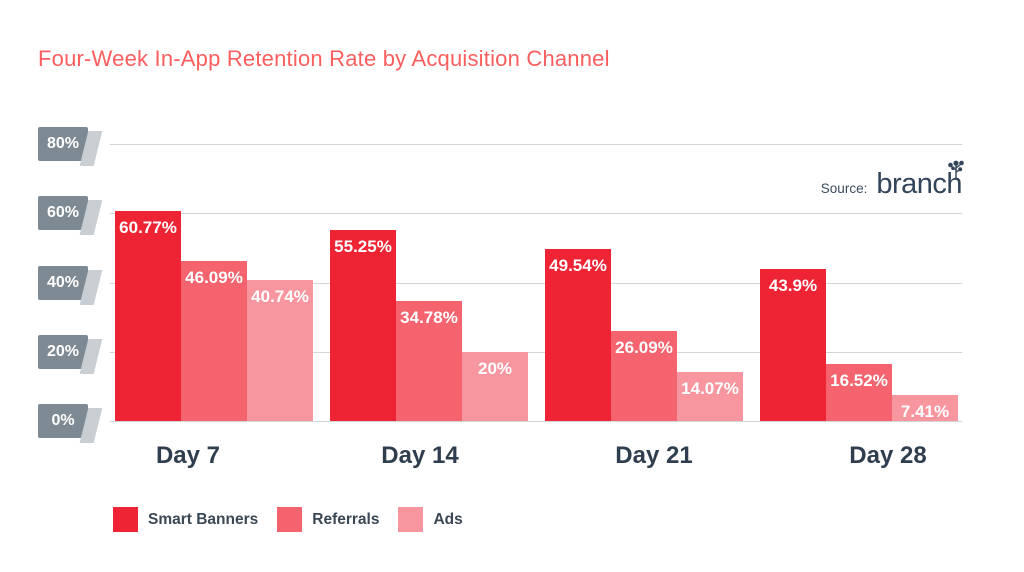  Describe the element at coordinates (495, 386) in the screenshot. I see `bar-Ads-Day 14: 20%` at that location.